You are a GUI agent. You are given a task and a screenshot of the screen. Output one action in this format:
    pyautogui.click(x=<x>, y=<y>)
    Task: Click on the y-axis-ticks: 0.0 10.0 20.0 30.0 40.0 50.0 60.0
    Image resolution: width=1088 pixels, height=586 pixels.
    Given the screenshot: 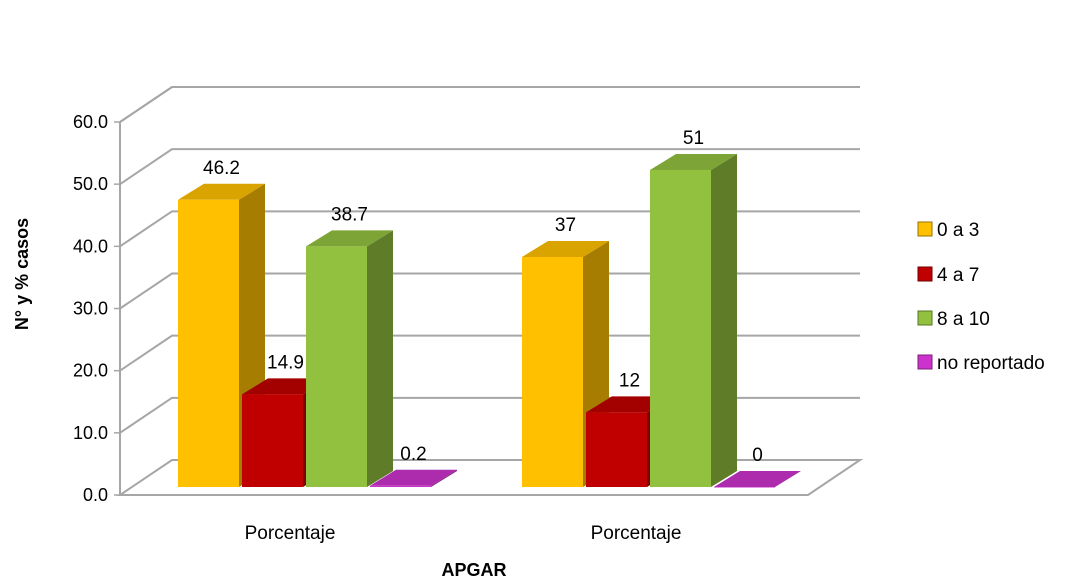 What is the action you would take?
    pyautogui.click(x=96, y=308)
    